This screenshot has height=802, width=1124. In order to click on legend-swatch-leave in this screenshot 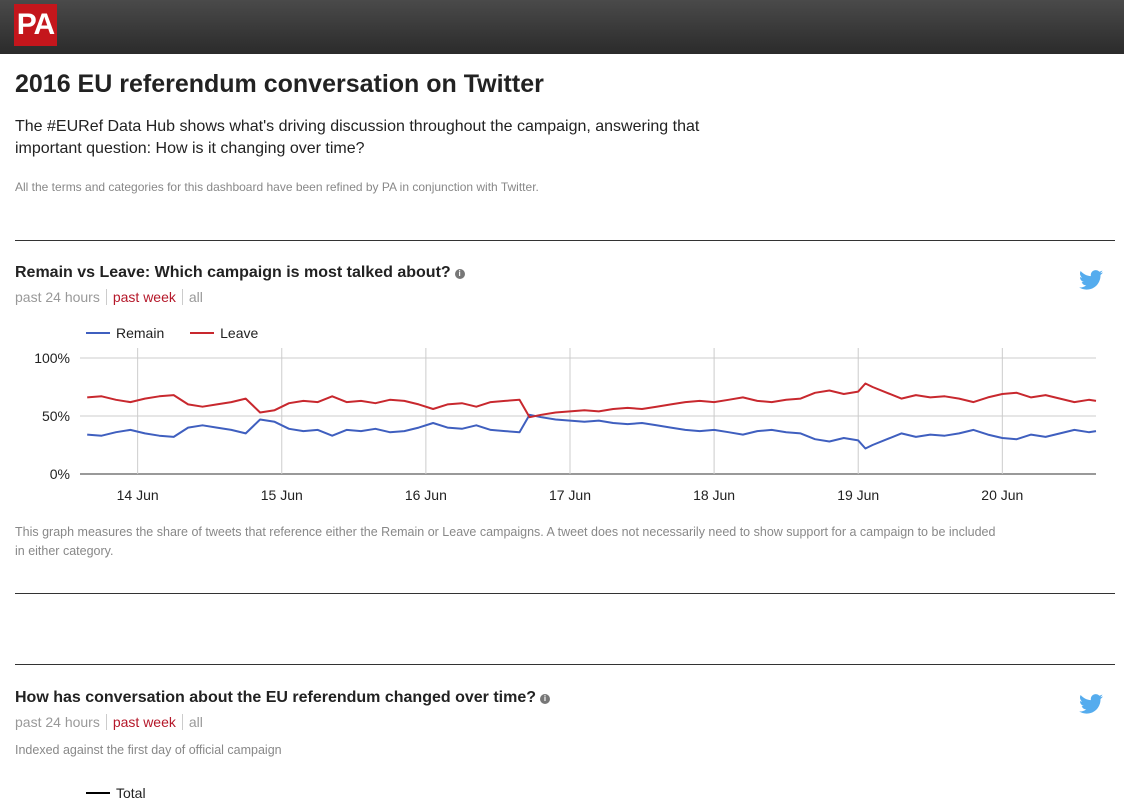, I will do `click(202, 333)`.